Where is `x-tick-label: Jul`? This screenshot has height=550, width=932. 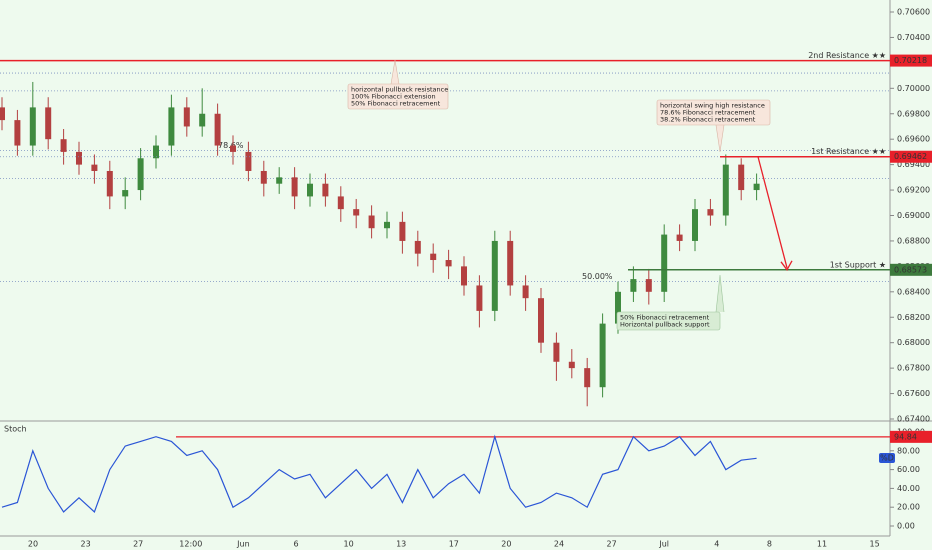 x-tick-label: Jul is located at coordinates (663, 544).